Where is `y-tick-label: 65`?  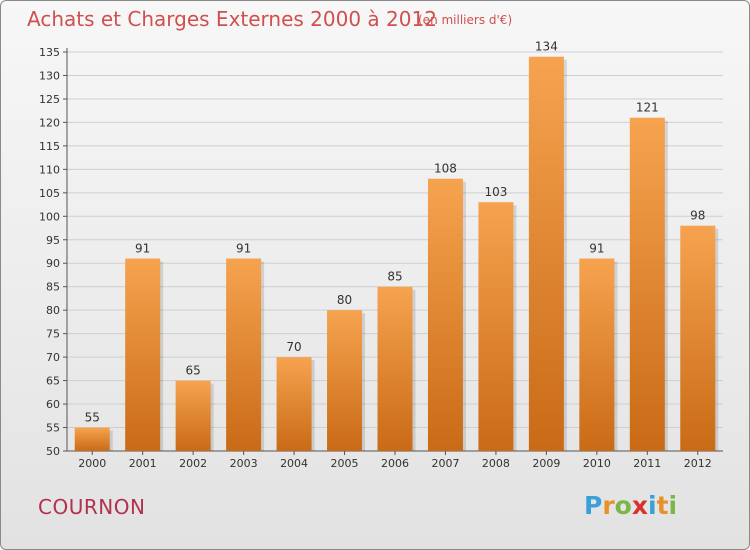 y-tick-label: 65 is located at coordinates (53, 381).